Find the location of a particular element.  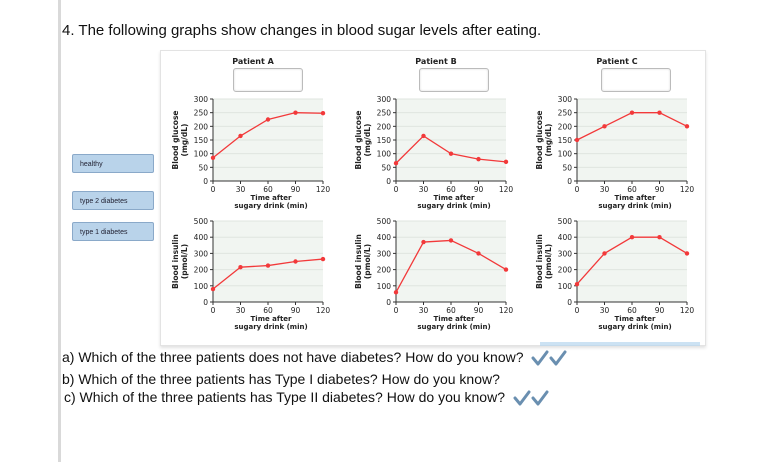

label-chip-type1: type 1 diabetes is located at coordinates (113, 231).